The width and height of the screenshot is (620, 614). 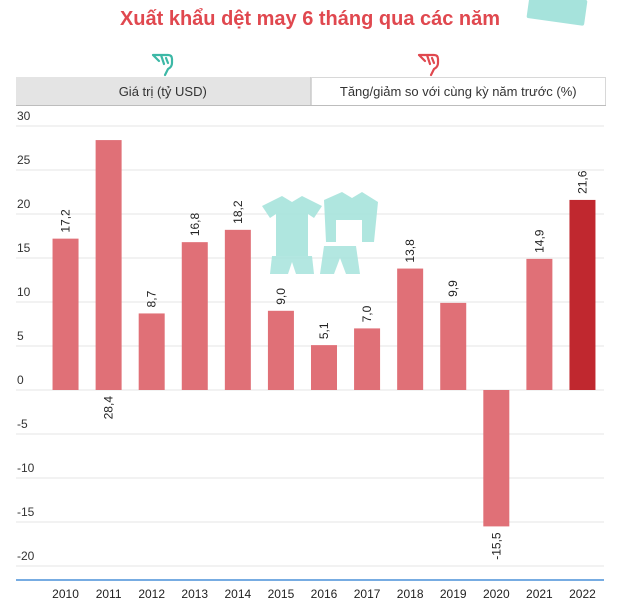 I want to click on data-label: -15,5, so click(x=496, y=546).